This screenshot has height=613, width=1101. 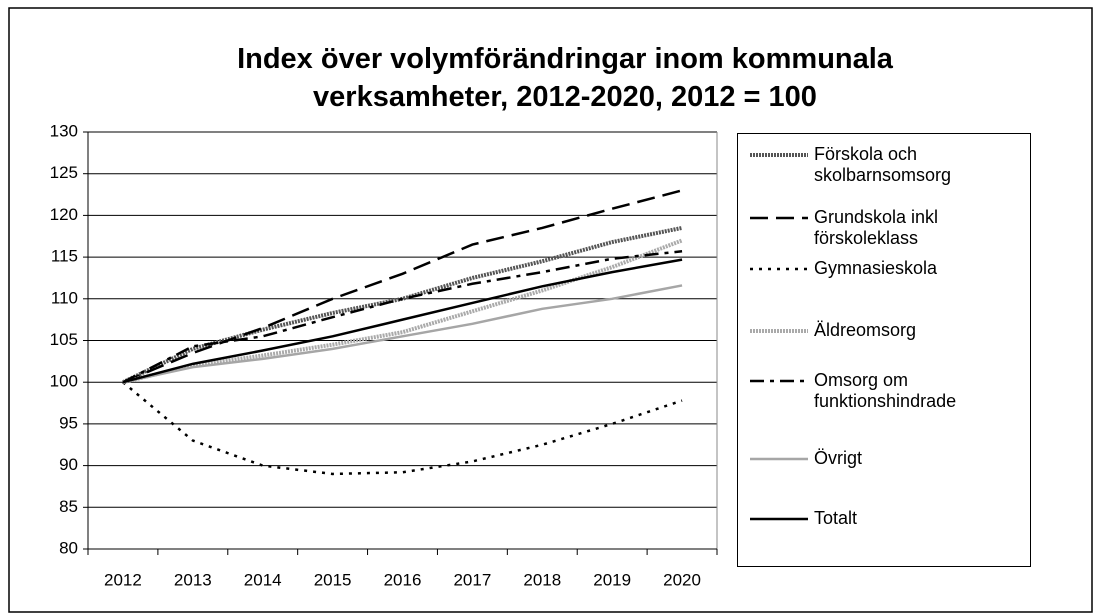 I want to click on y-tick-label: 110, so click(x=64, y=297).